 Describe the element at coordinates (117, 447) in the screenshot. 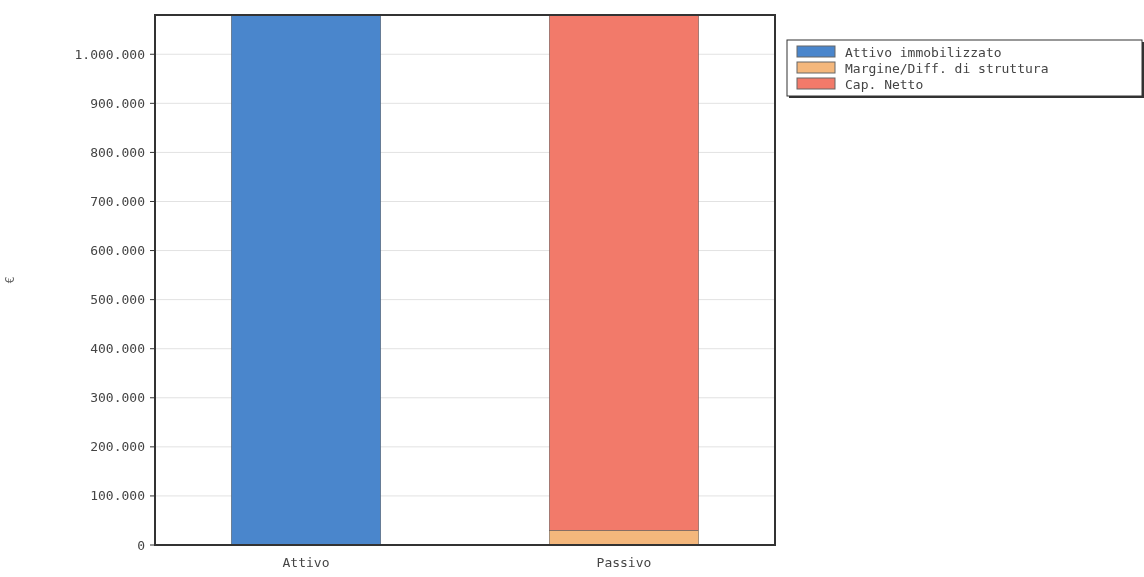

I see `y-tick-label: 200.000` at that location.